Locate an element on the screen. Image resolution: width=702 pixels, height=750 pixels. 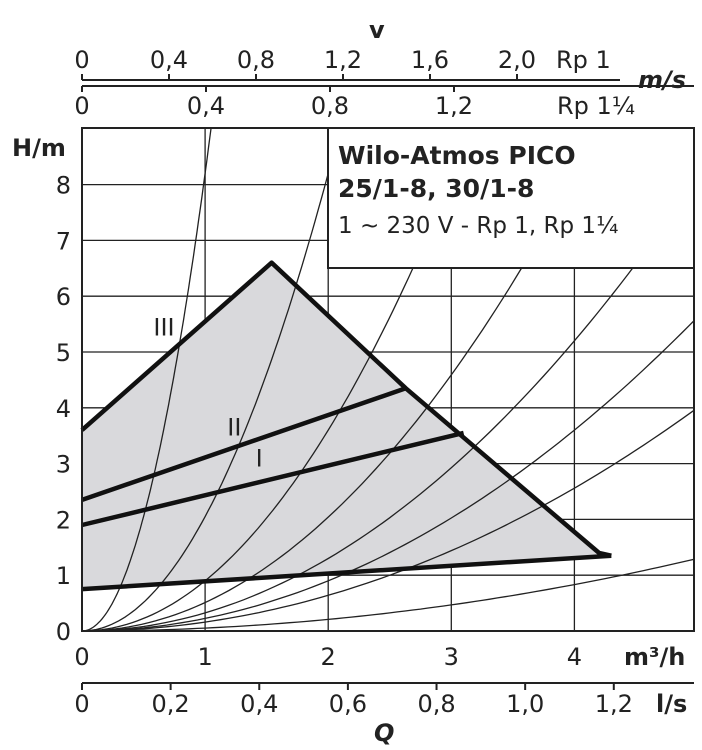
ls-tick-label: 0,2 is located at coordinates (171, 704).